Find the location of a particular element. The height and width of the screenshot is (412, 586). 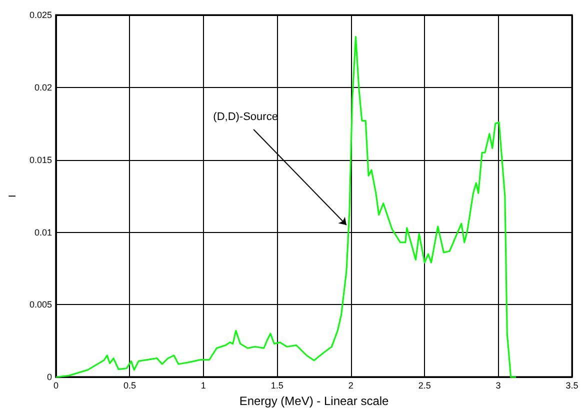

x-tick-label: 2 is located at coordinates (351, 385).